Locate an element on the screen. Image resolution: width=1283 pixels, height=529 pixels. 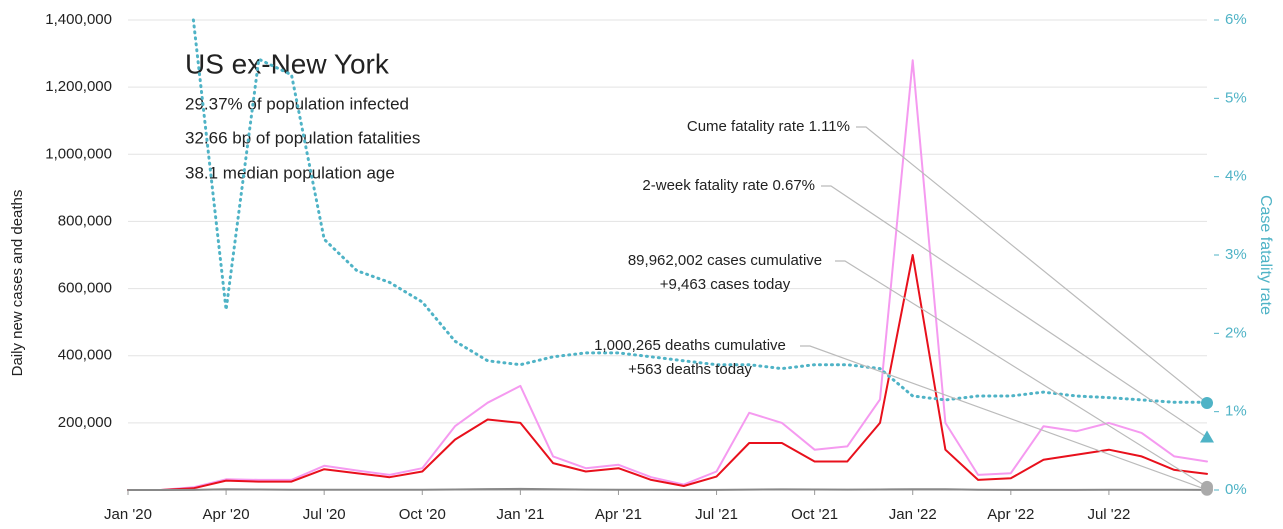
subtitle: 32.66 bp of population fatalities is located at coordinates (302, 137).